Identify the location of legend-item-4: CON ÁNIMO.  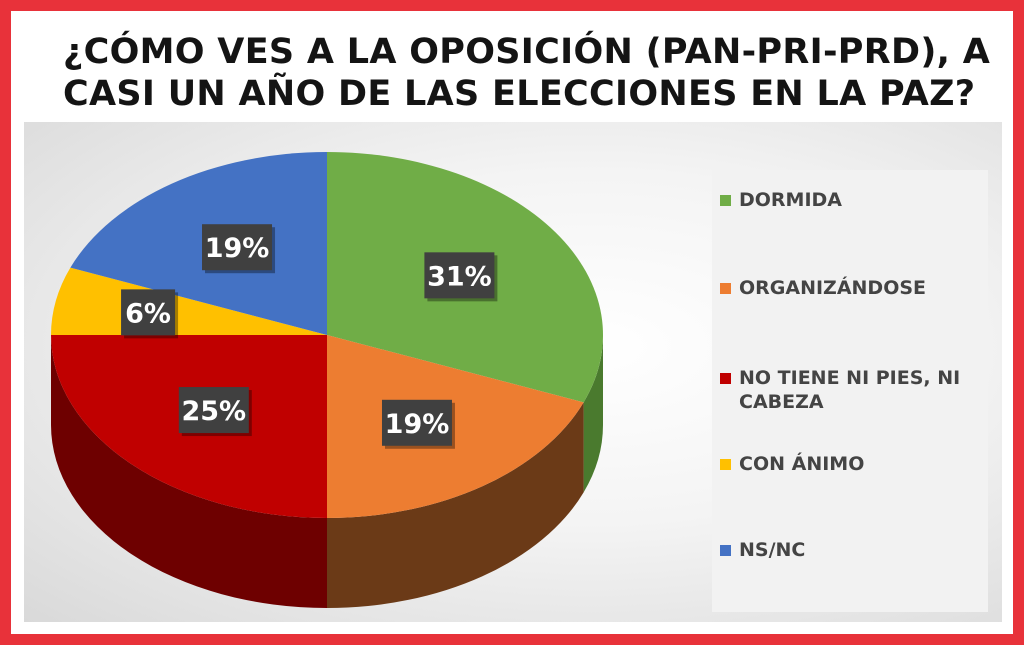
(844, 464).